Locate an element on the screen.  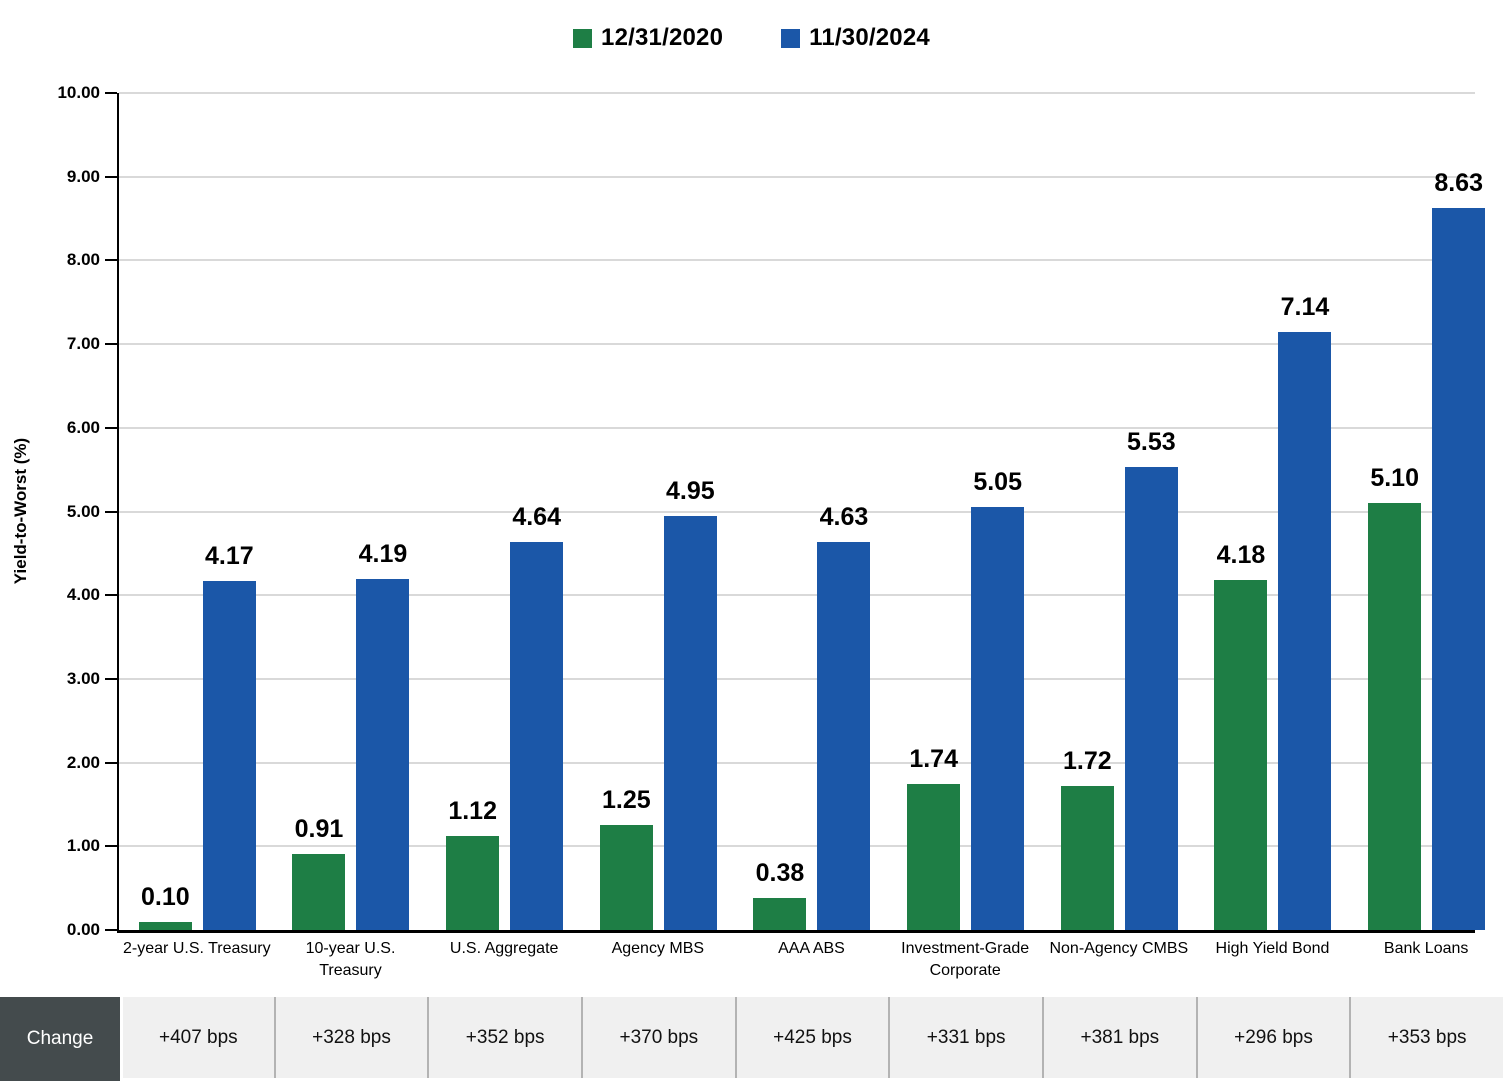
category-label: Agency MBS is located at coordinates (658, 948).